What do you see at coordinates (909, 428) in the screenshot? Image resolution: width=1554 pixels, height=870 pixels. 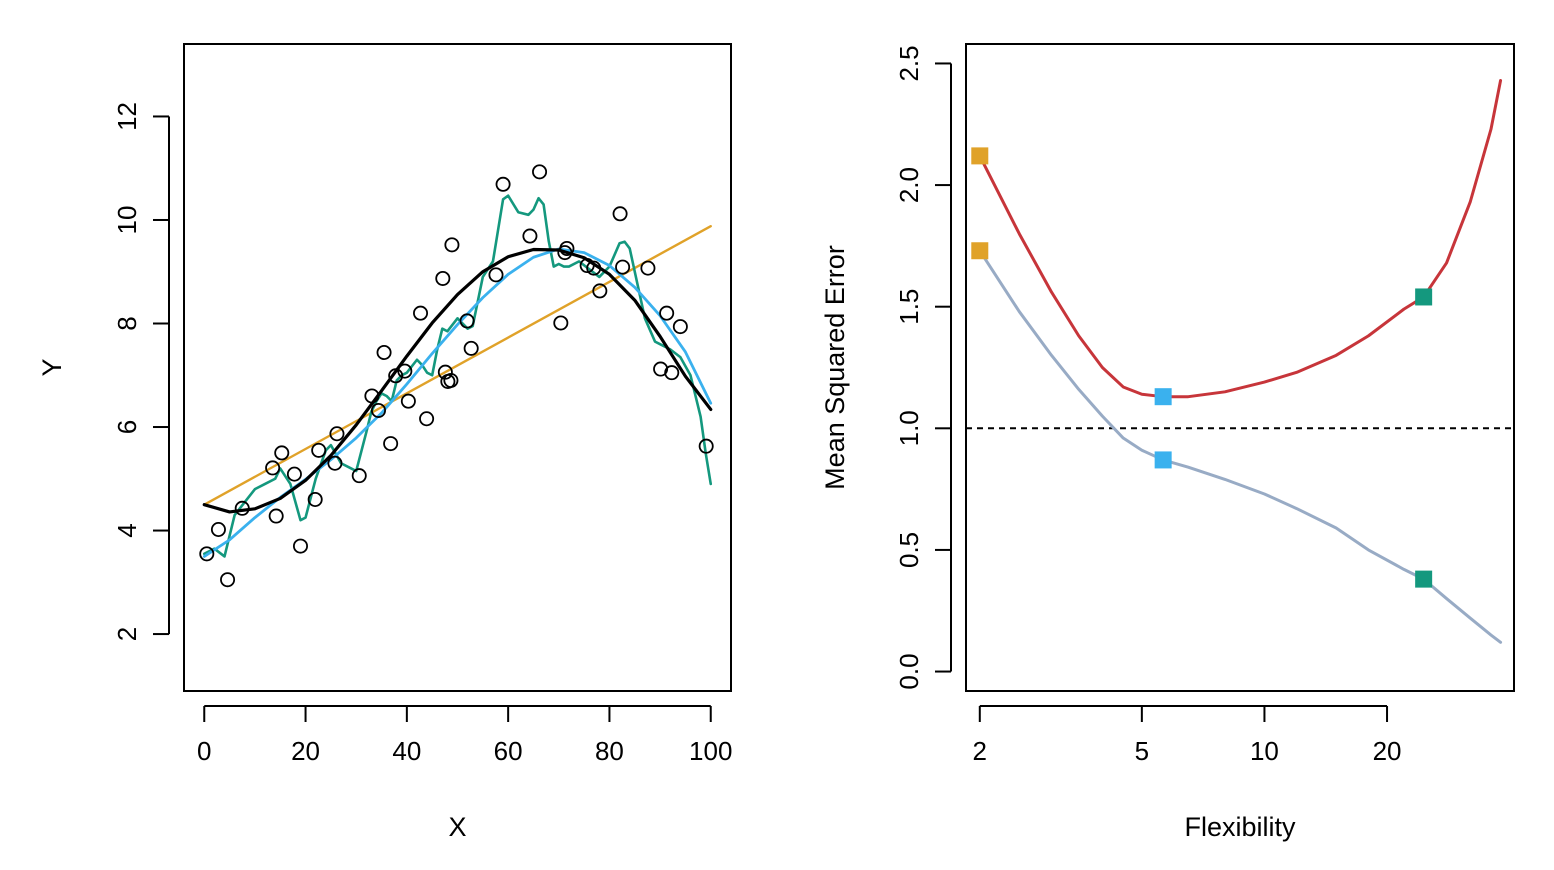 I see `right-y-tick-label: 1.0` at bounding box center [909, 428].